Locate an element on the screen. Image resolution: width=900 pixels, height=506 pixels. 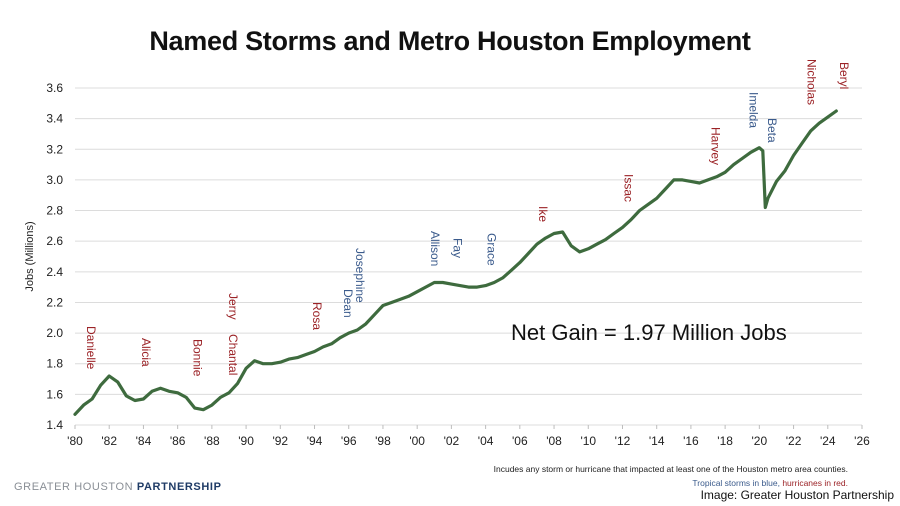
x-tick-label: '24 is located at coordinates (828, 441).